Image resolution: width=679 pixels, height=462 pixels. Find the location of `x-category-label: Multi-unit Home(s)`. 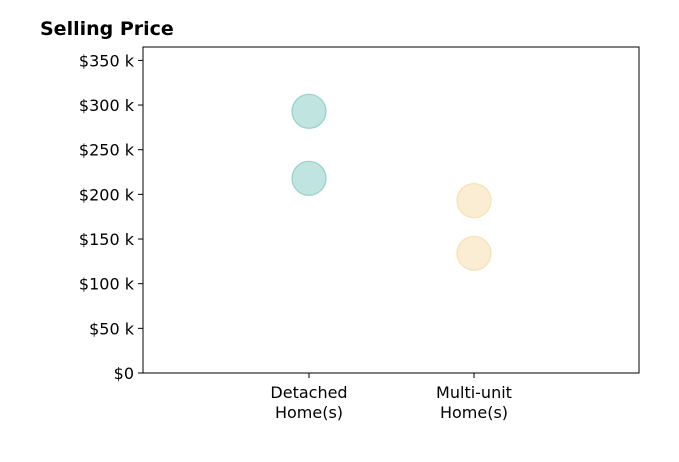

x-category-label: Multi-unit Home(s) is located at coordinates (474, 402).